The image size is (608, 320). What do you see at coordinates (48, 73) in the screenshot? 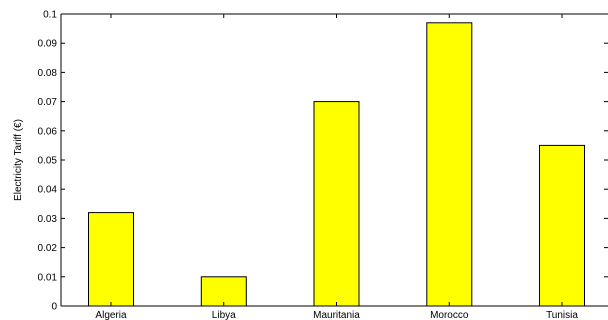
I see `y-tick-label: 0.08` at bounding box center [48, 73].